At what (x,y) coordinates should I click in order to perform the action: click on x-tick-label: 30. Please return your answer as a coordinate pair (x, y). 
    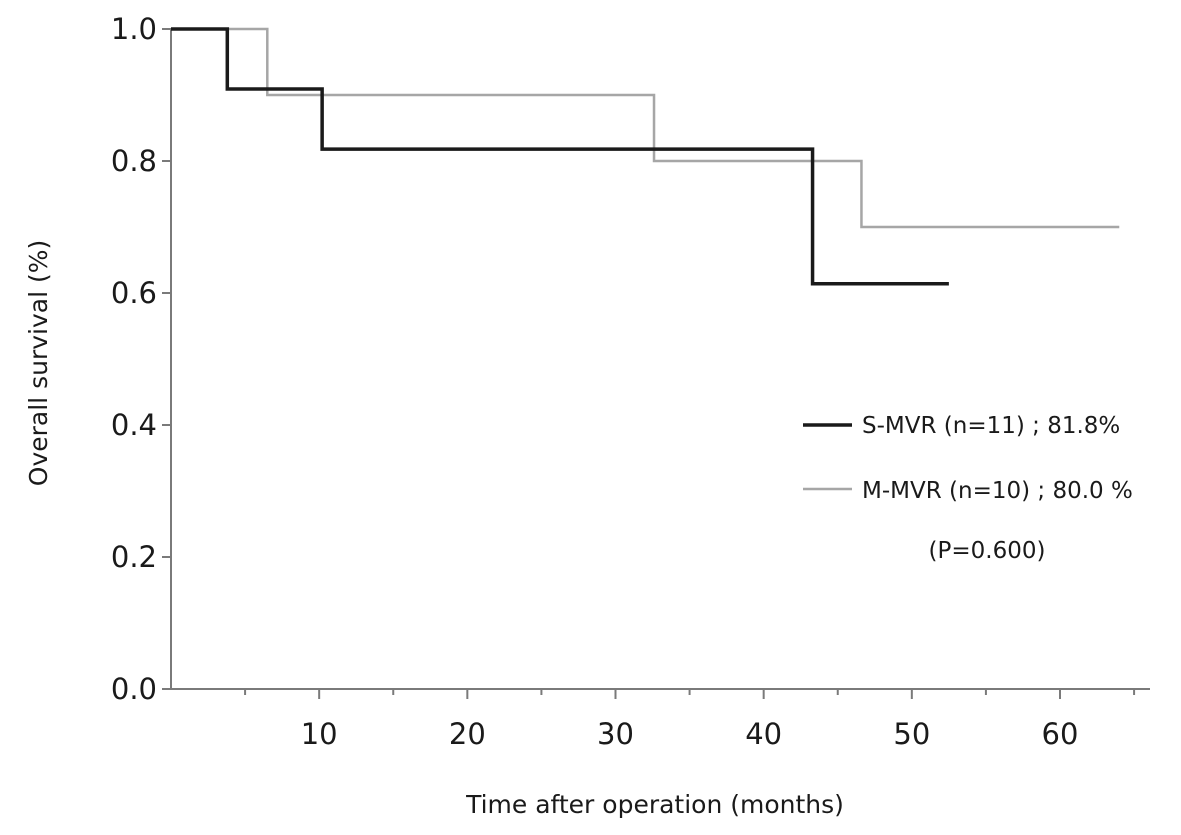
    Looking at the image, I should click on (615, 734).